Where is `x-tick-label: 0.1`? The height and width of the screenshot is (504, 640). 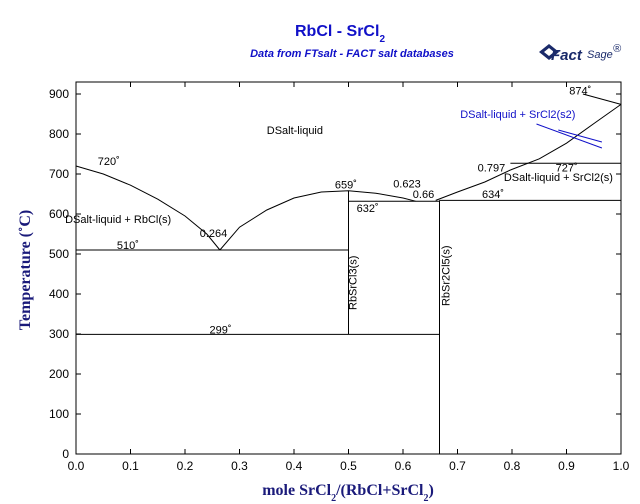
x-tick-label: 0.1 is located at coordinates (130, 466).